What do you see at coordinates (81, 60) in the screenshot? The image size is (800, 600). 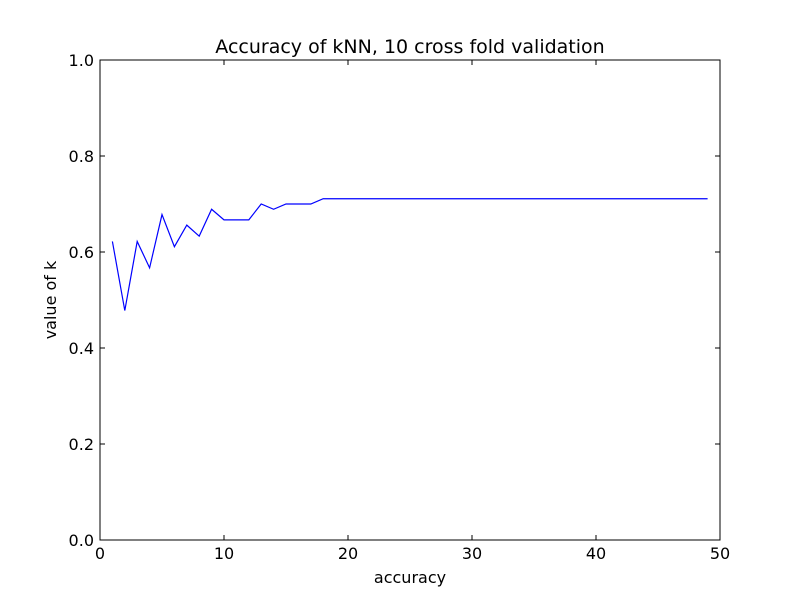 I see `y-tick-label: 1.0` at bounding box center [81, 60].